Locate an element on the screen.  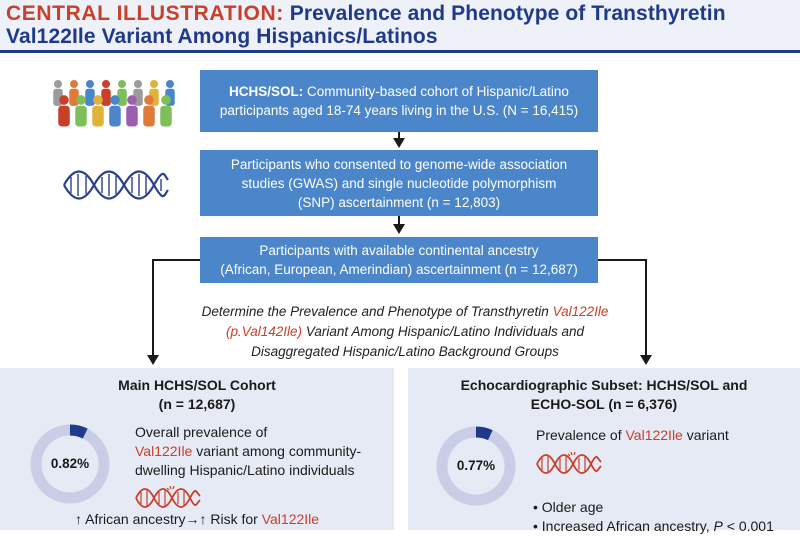
echo-title-line-2: ECHO-SOL (n = 6,376) is located at coordinates (604, 404).